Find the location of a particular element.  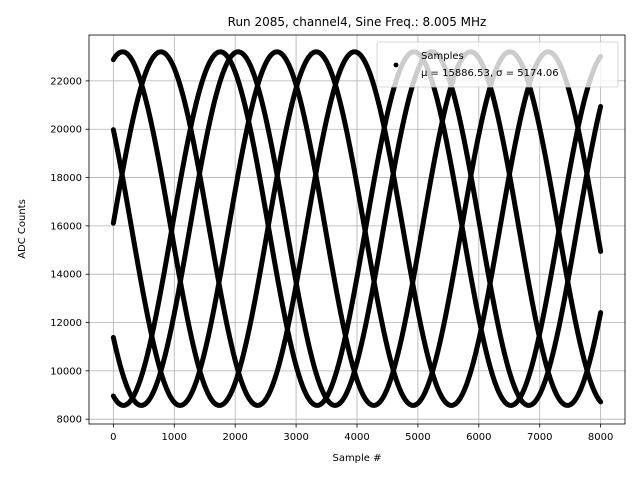

y-axis-ticks: 8000 10000 12000 14000 16000 18000 20000 22000 is located at coordinates (69, 251).